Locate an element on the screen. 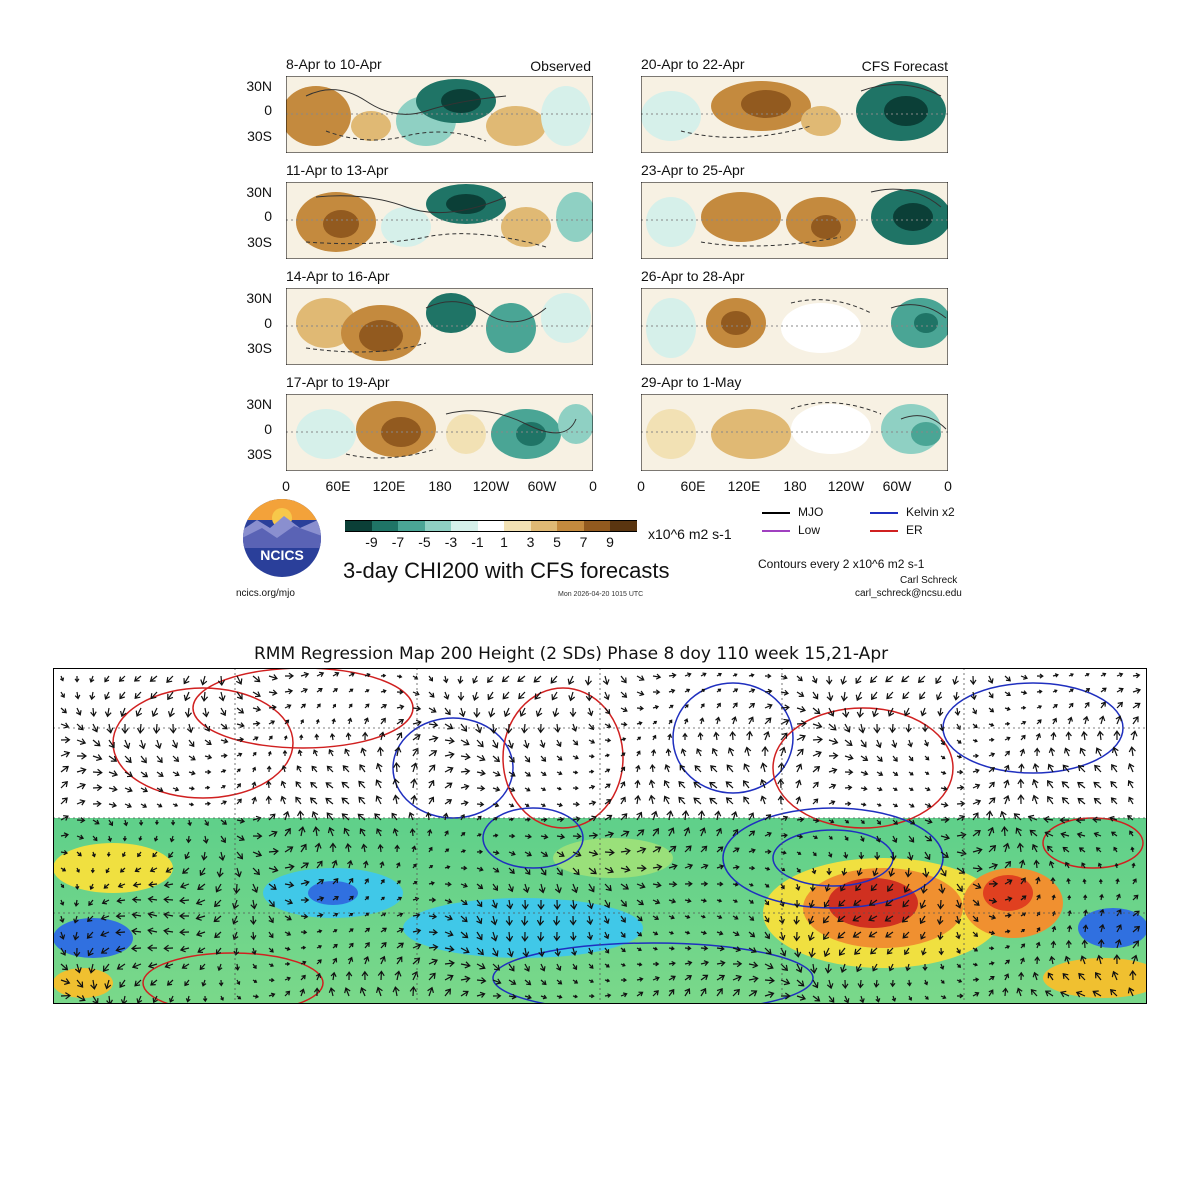  colorbar-tick: 9 is located at coordinates (610, 542).